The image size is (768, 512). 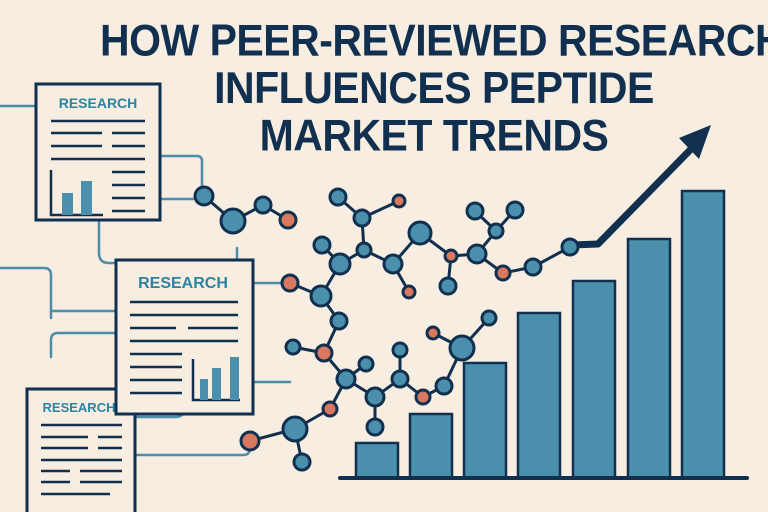 I want to click on trend-arrow-icon, so click(x=641, y=187).